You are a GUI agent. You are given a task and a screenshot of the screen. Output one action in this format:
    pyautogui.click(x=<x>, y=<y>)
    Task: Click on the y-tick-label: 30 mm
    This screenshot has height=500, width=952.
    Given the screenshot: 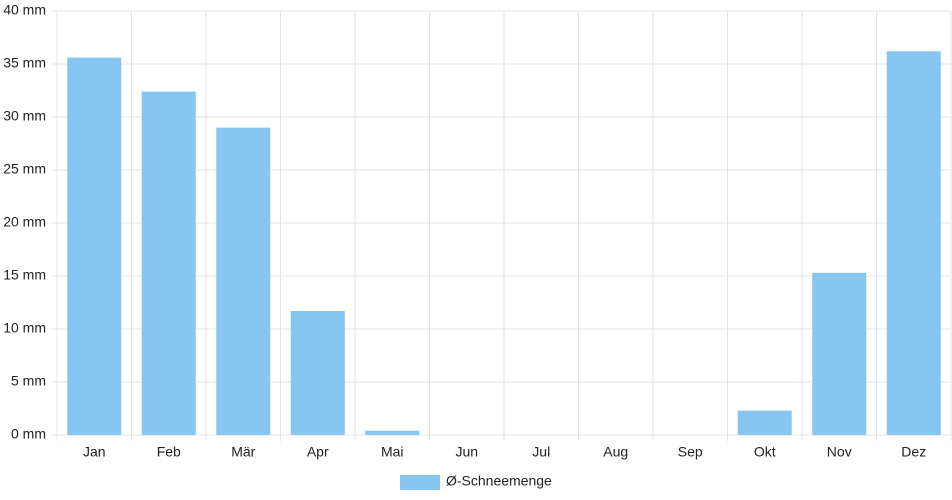 What is the action you would take?
    pyautogui.click(x=24, y=116)
    